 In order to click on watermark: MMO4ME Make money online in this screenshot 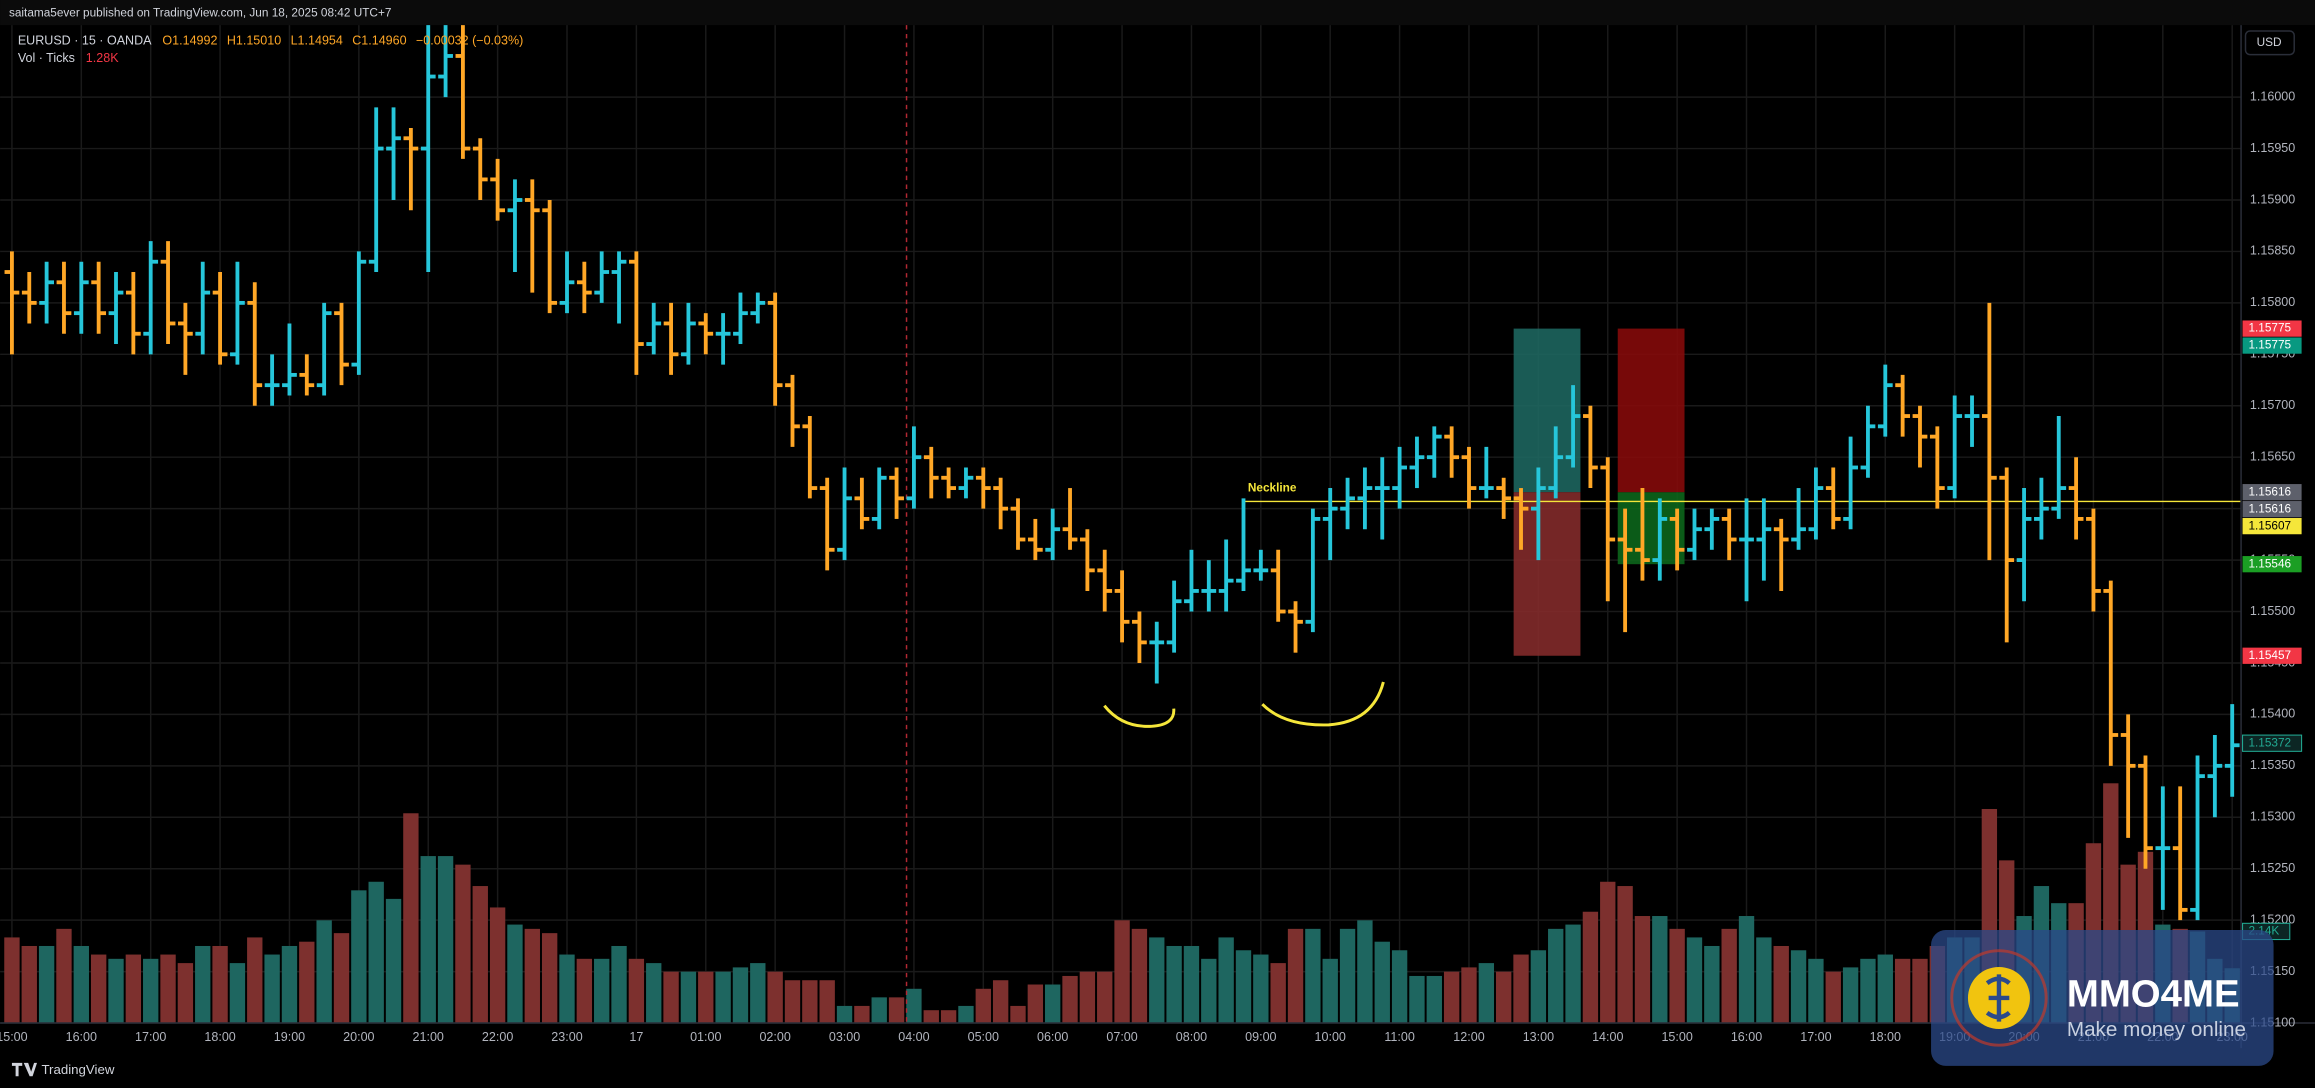, I will do `click(2102, 998)`.